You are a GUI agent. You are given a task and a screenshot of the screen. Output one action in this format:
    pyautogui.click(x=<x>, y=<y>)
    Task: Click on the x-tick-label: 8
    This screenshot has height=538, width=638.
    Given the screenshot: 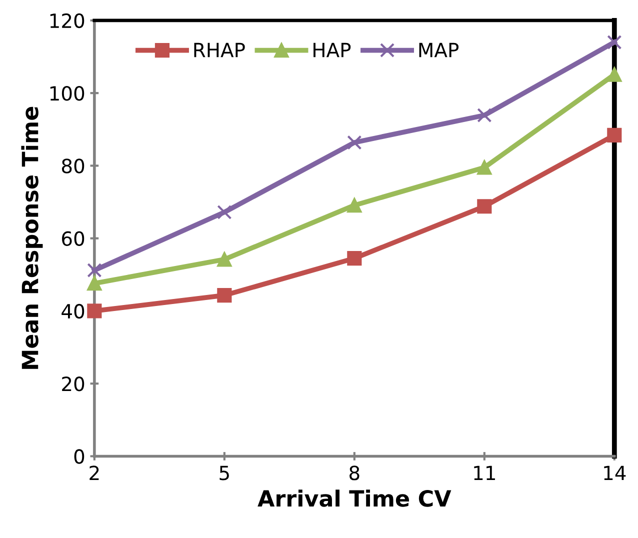 What is the action you would take?
    pyautogui.click(x=355, y=473)
    